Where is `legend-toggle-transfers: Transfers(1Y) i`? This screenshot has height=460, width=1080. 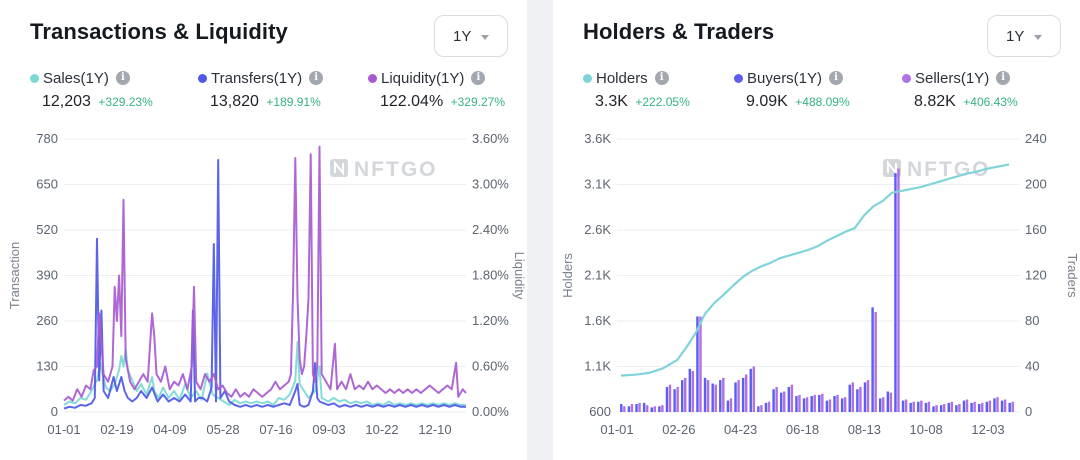 legend-toggle-transfers: Transfers(1Y) i is located at coordinates (261, 78).